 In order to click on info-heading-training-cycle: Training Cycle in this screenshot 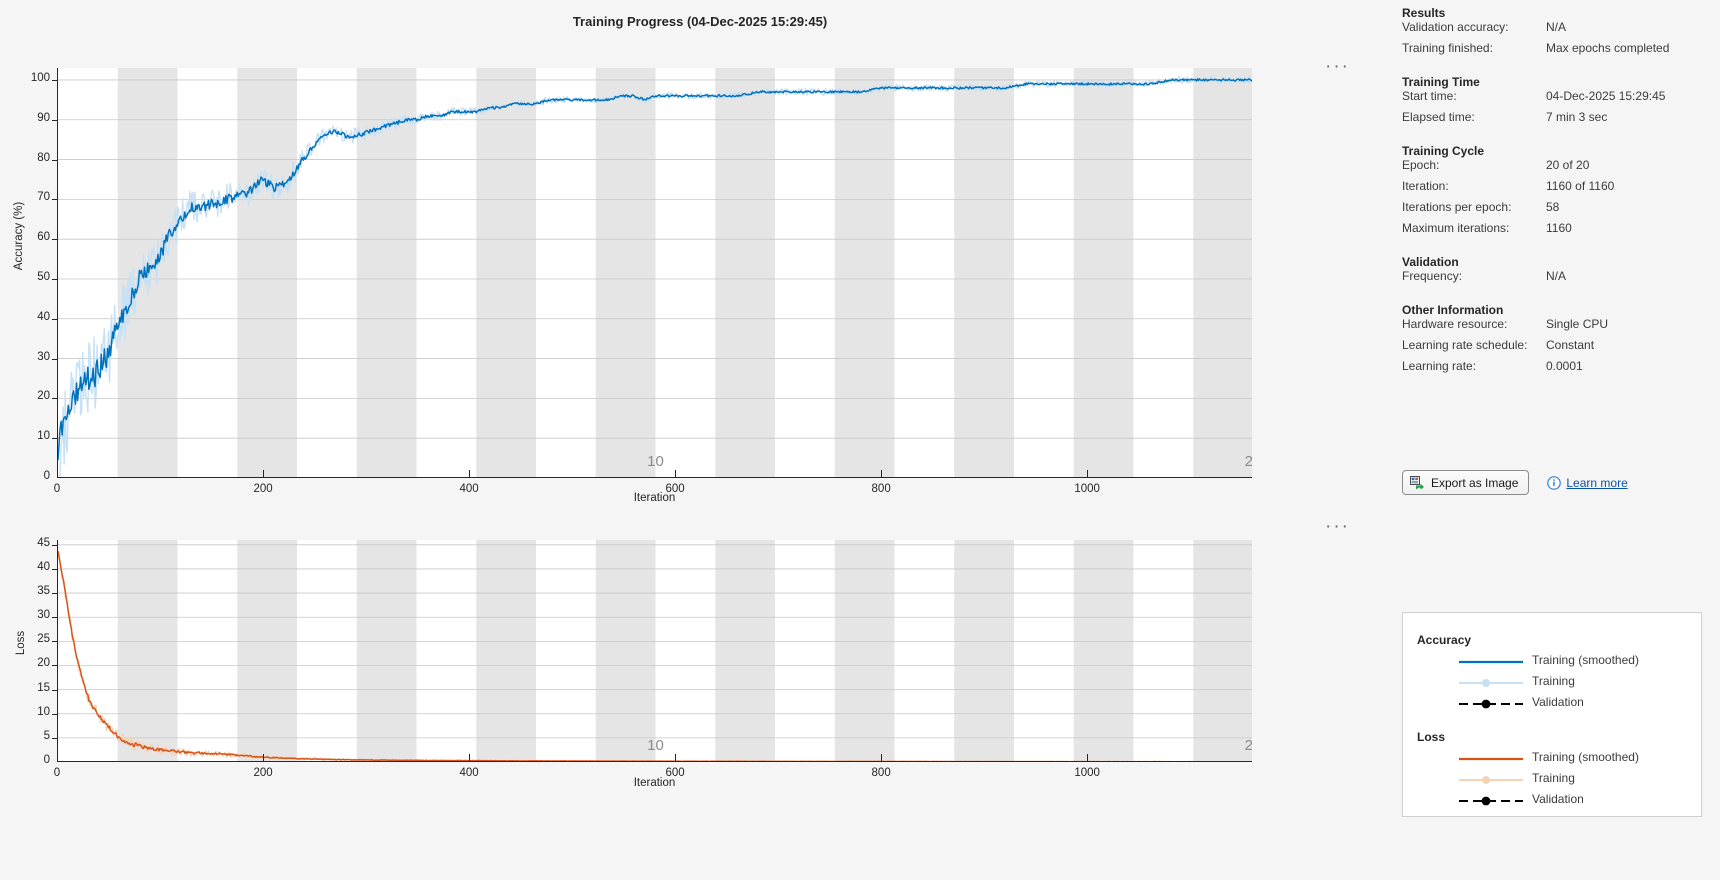, I will do `click(1443, 151)`.